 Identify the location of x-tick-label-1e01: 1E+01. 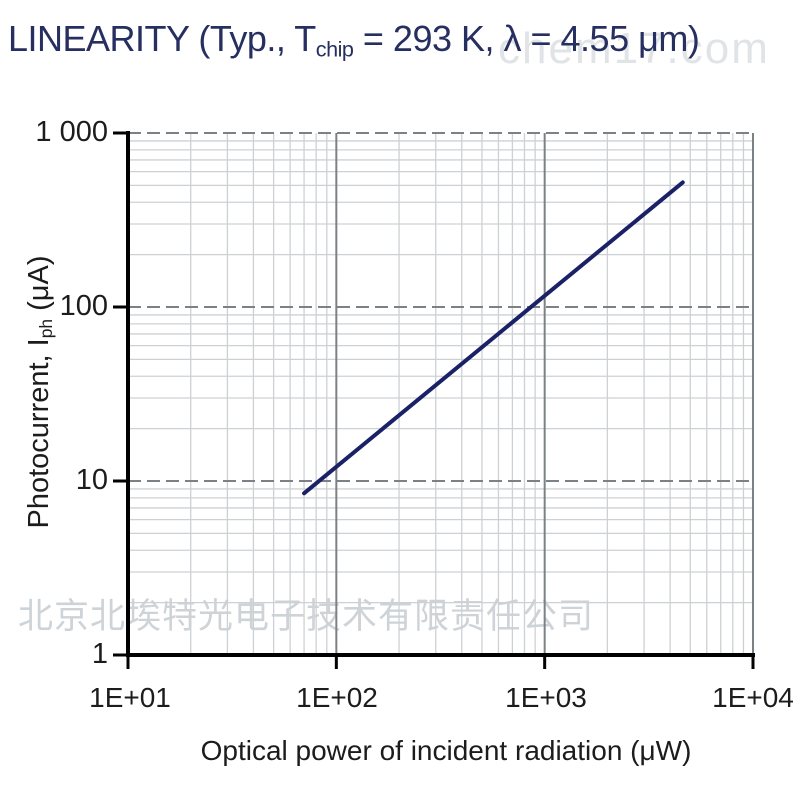
(130, 697).